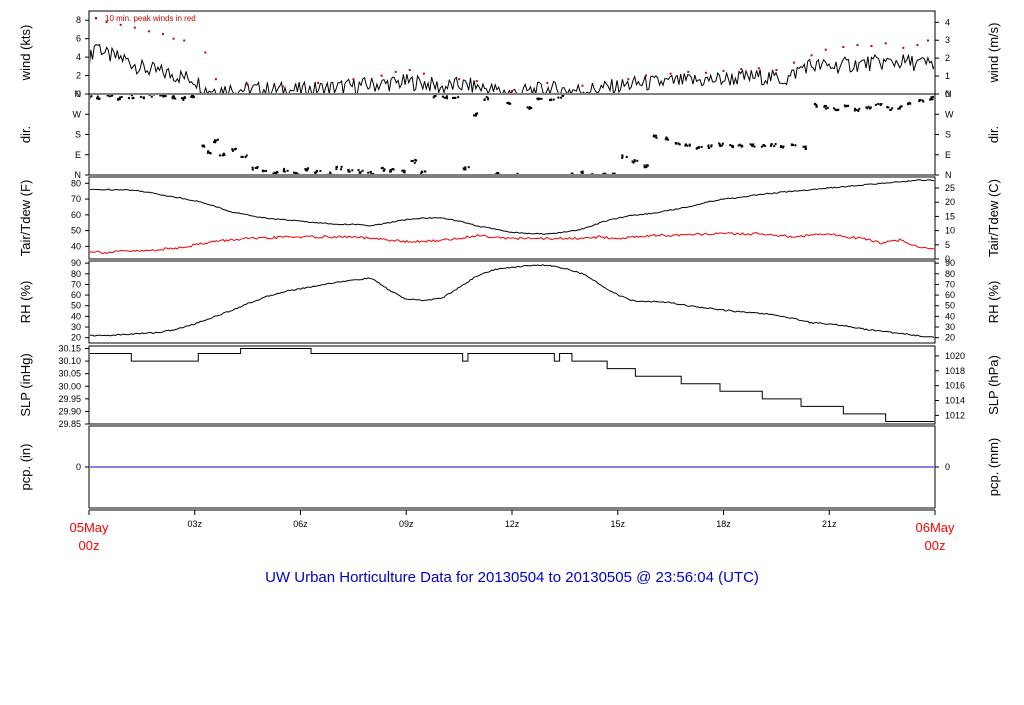  I want to click on temp-right-tick-label: 5, so click(947, 245).